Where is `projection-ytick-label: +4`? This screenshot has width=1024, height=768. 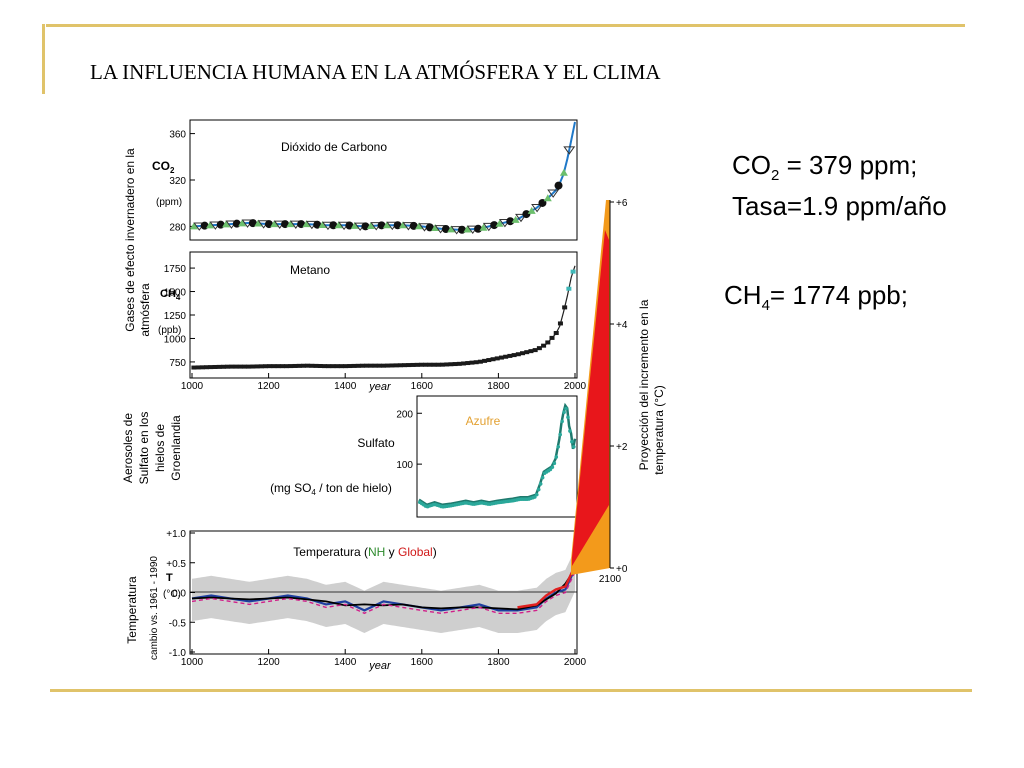 projection-ytick-label: +4 is located at coordinates (622, 325).